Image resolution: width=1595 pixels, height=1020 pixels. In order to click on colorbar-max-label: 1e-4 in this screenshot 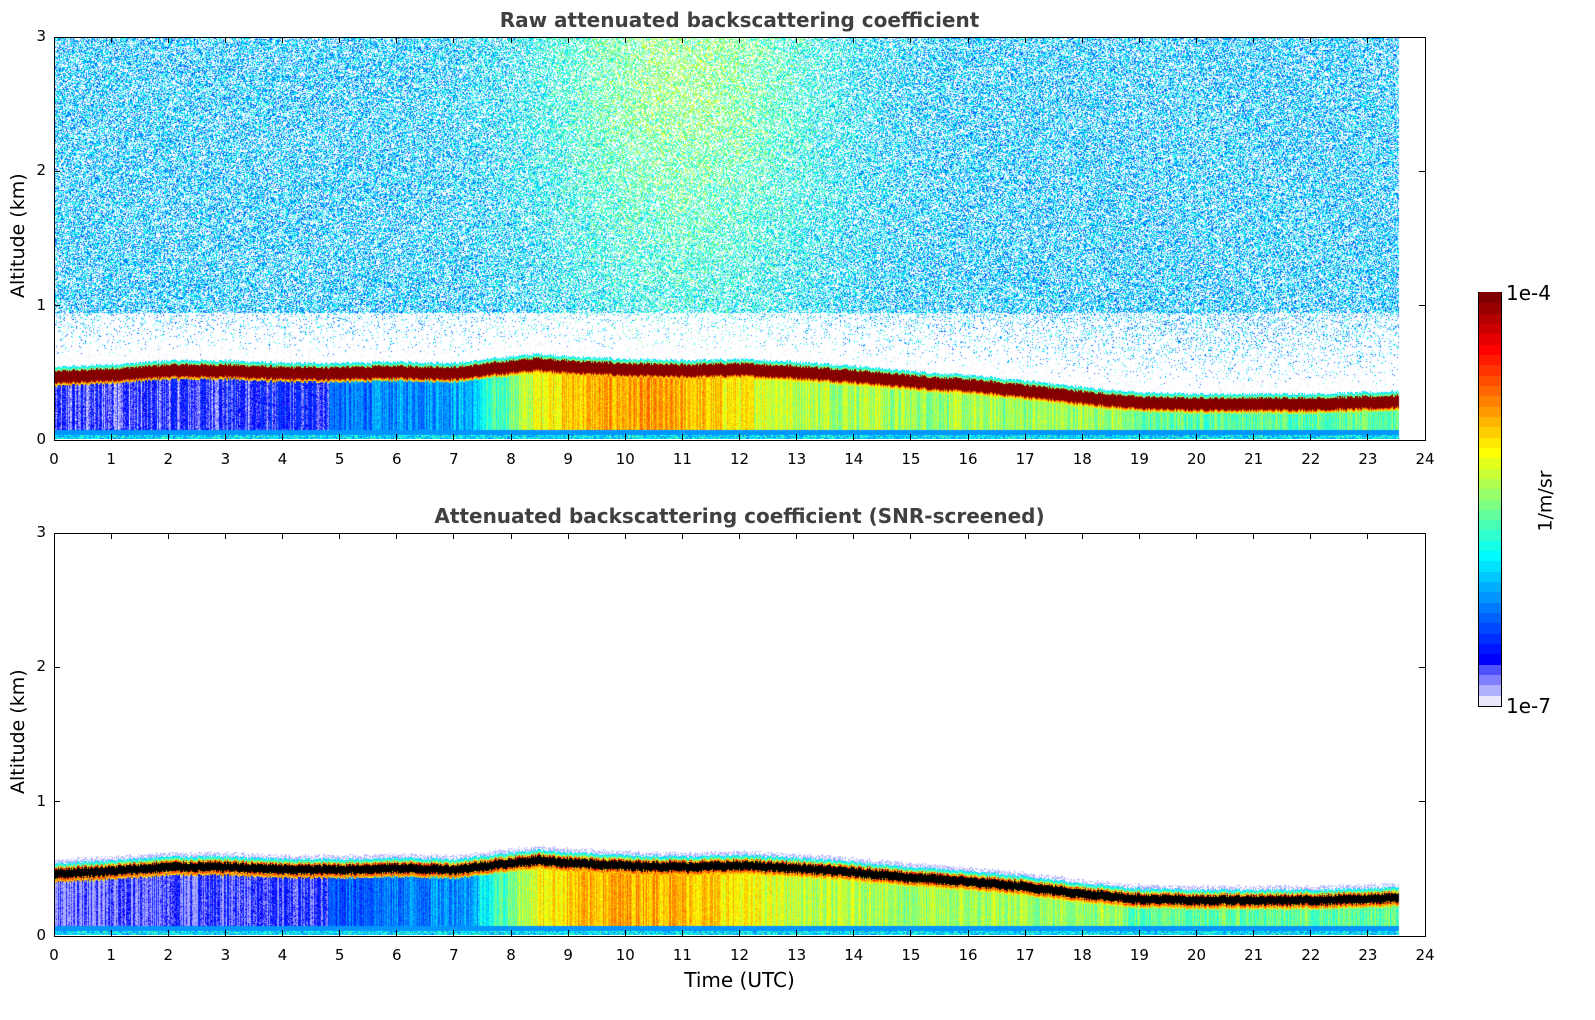, I will do `click(1528, 293)`.